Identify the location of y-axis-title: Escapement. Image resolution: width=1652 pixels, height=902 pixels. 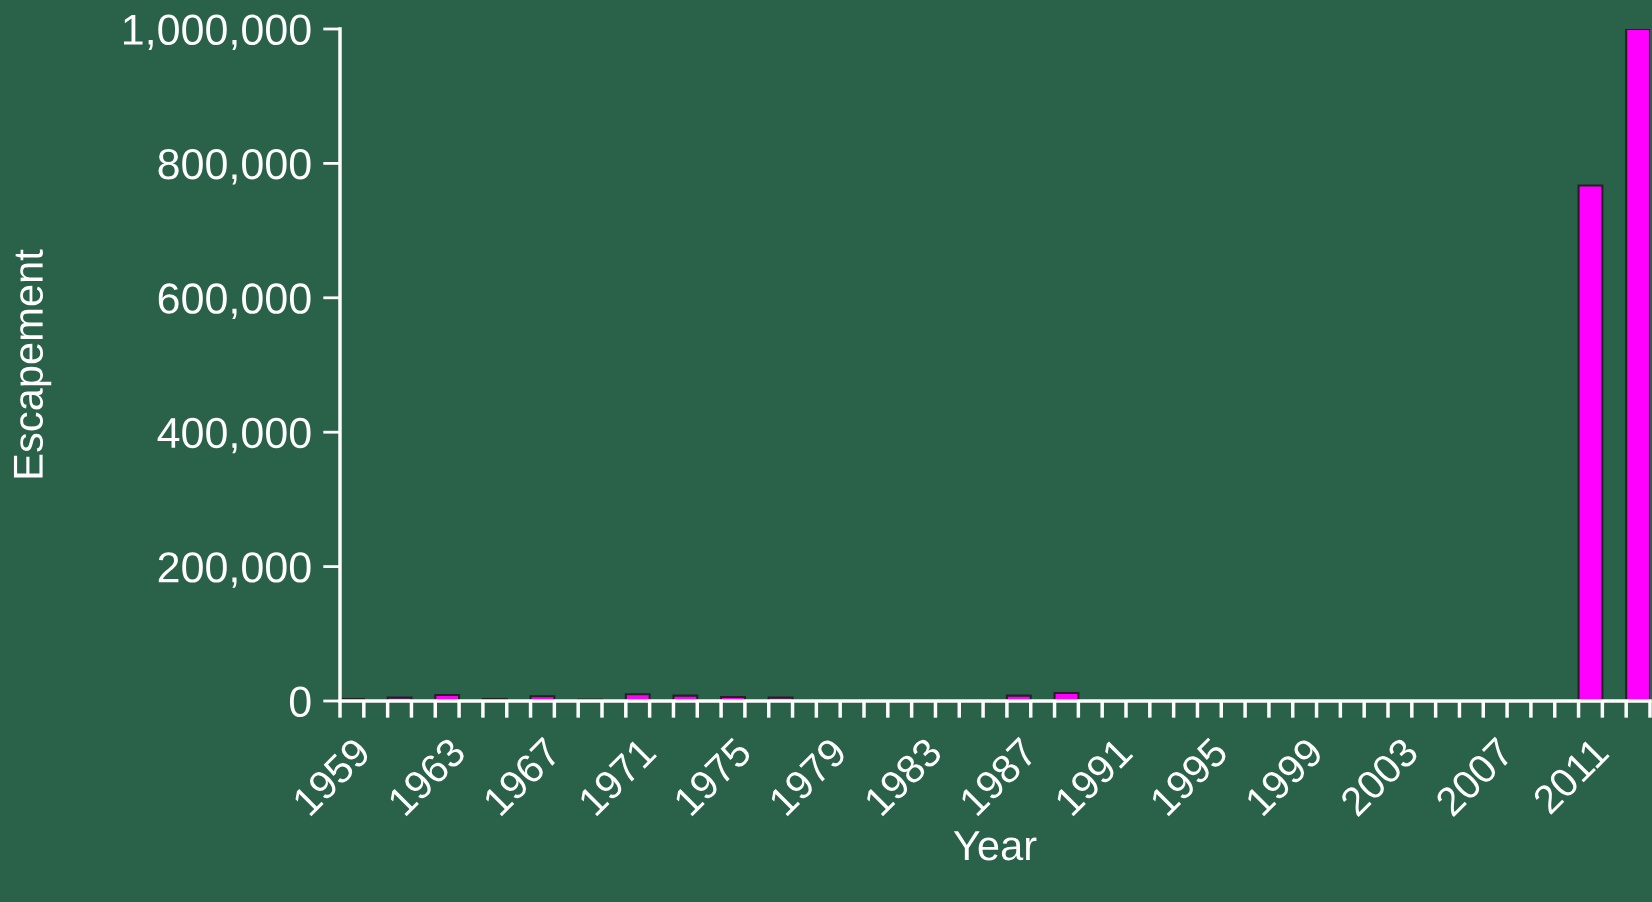
(32, 363).